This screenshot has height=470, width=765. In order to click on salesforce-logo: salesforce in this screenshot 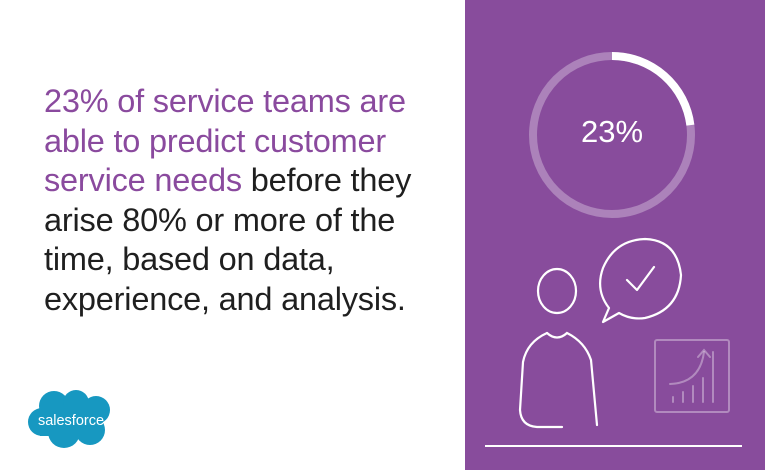, I will do `click(70, 419)`.